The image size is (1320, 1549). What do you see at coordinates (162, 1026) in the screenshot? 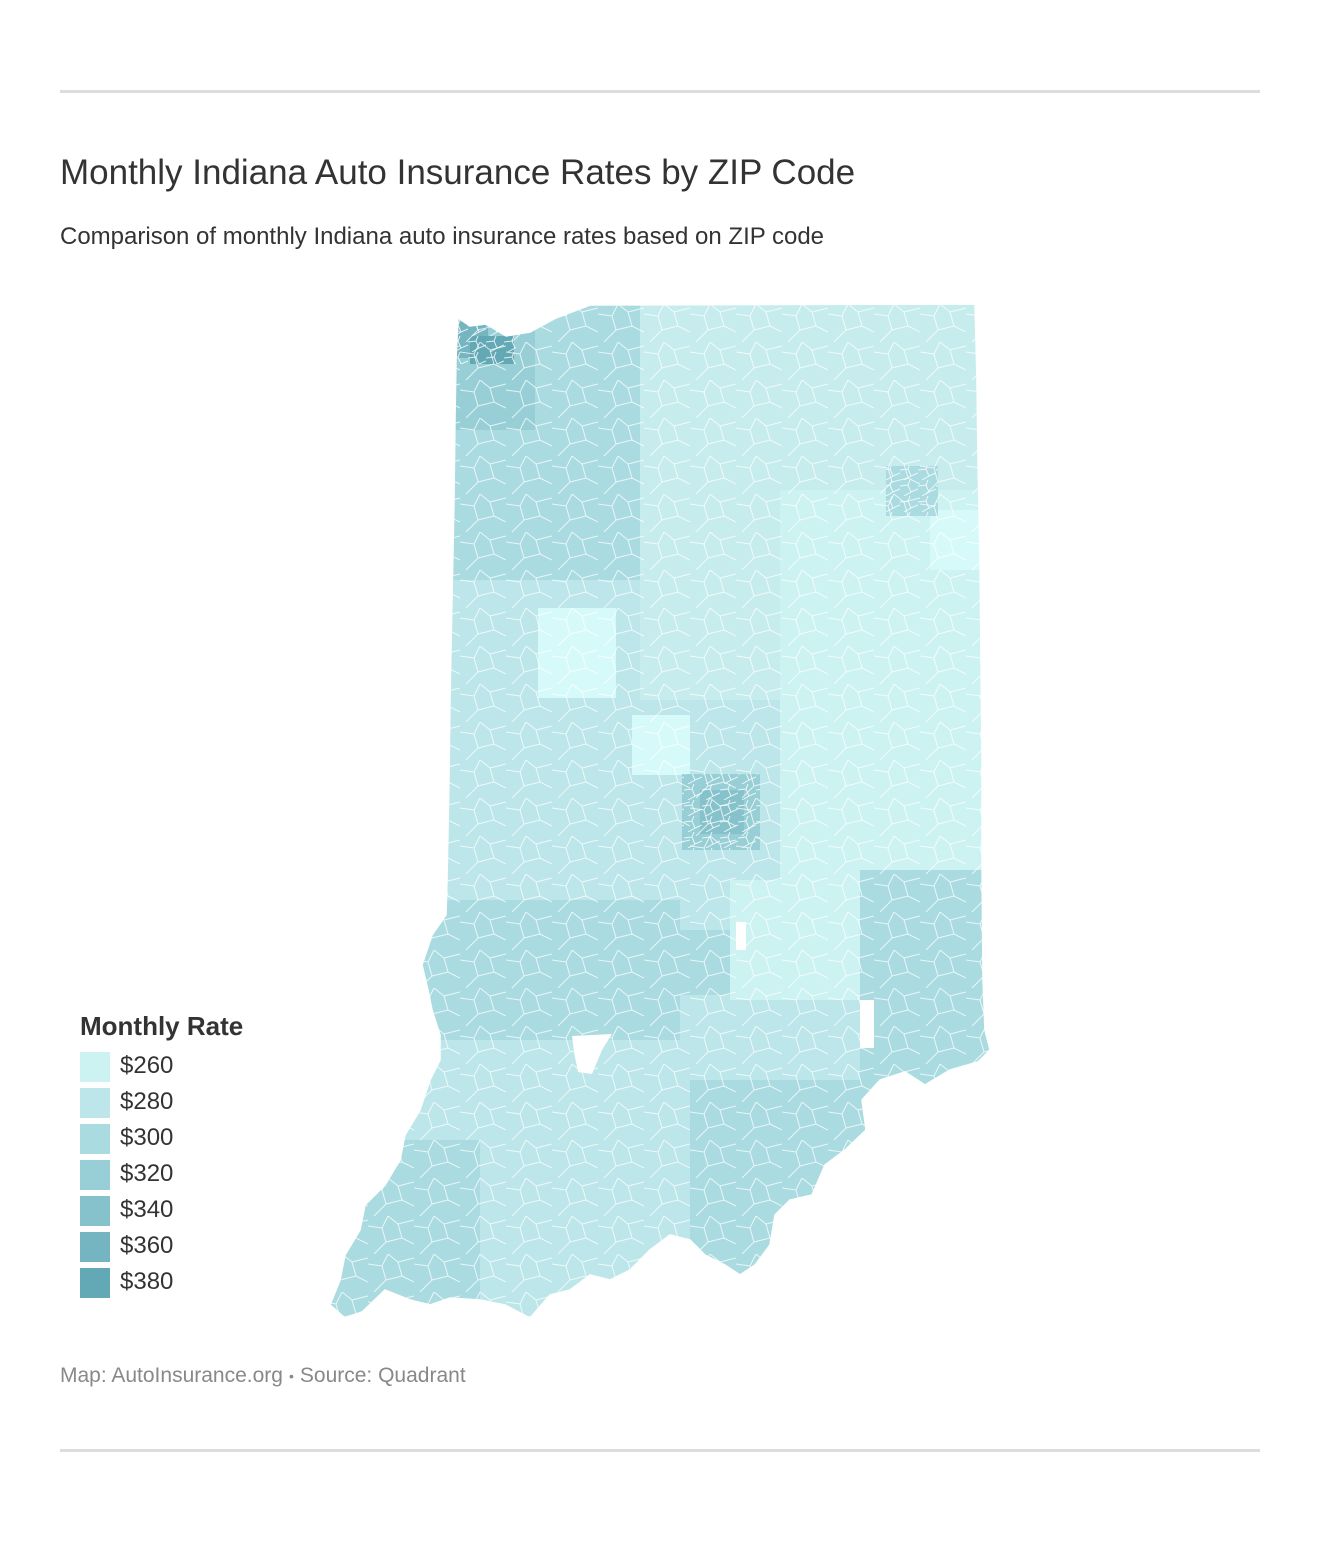
I see `legend-title: Monthly Rate` at bounding box center [162, 1026].